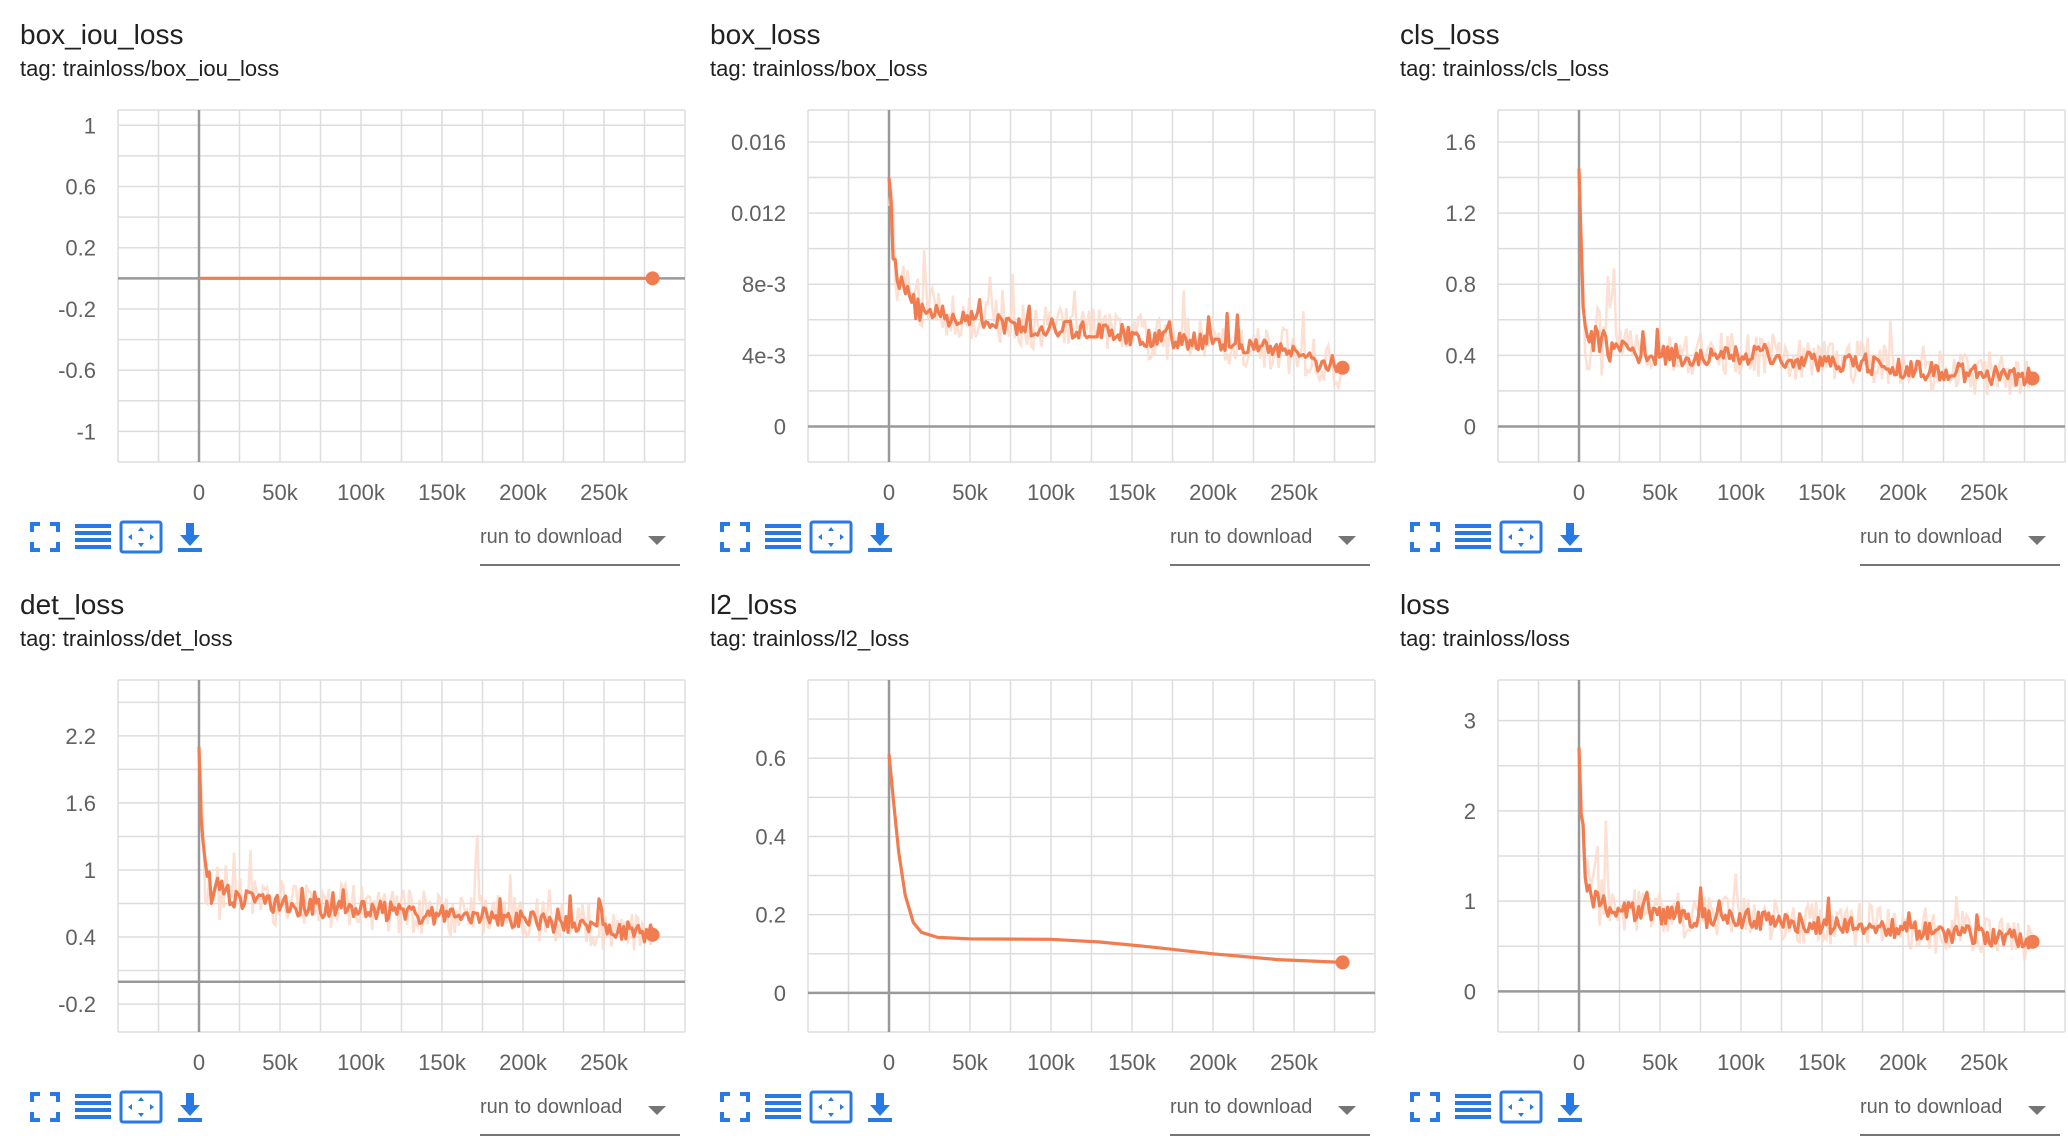 The height and width of the screenshot is (1136, 2068). Describe the element at coordinates (831, 638) in the screenshot. I see `tag-value: trainloss/l2_loss` at that location.